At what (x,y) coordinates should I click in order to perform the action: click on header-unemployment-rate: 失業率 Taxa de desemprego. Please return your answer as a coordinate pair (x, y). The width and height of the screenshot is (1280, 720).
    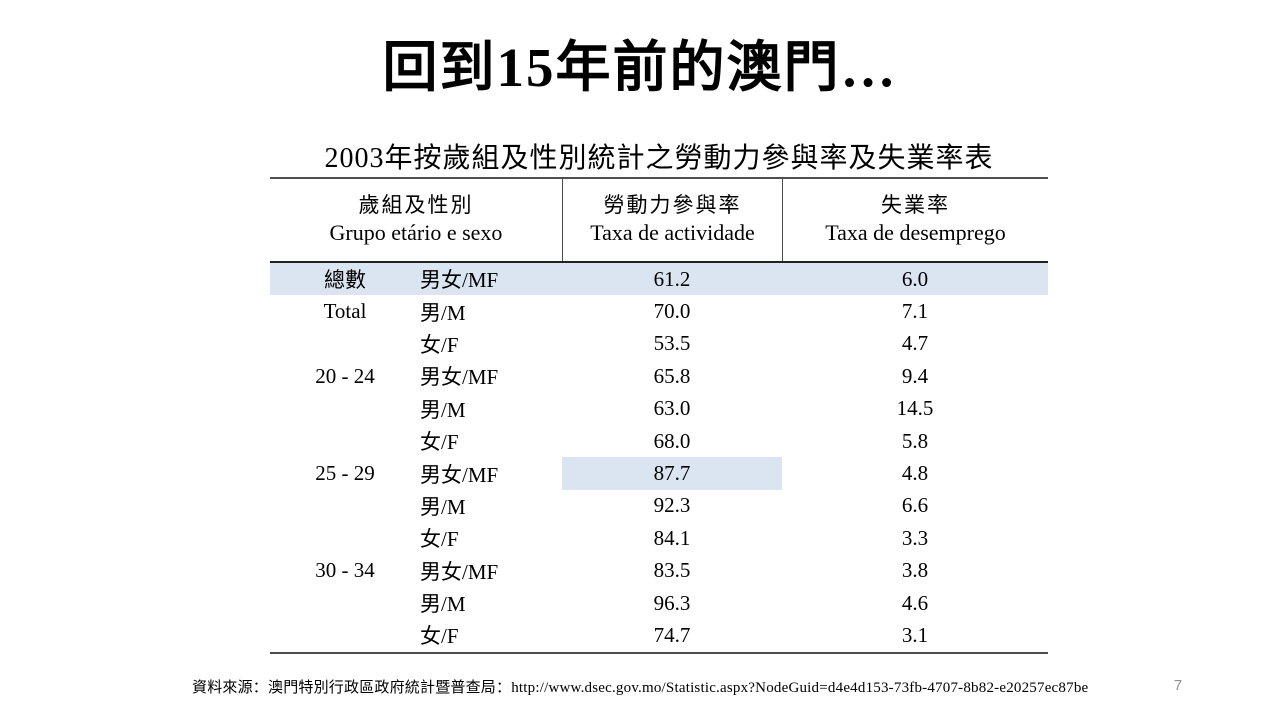
    Looking at the image, I should click on (915, 220).